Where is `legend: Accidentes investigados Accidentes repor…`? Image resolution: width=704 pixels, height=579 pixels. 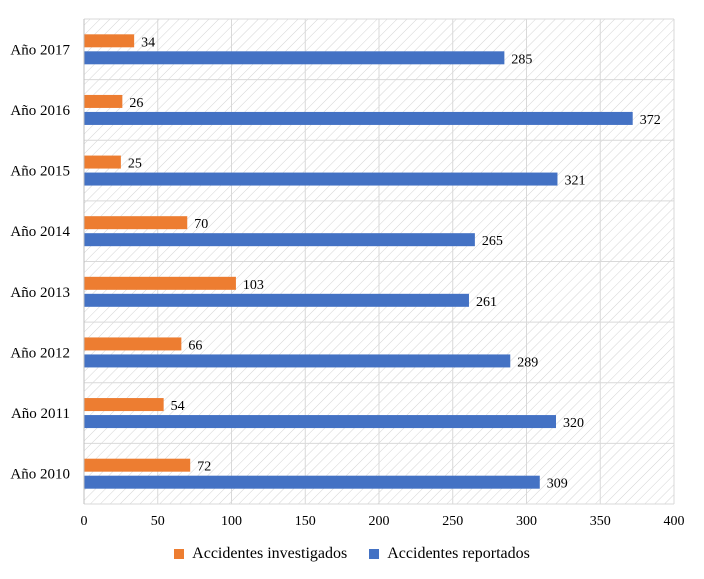 legend: Accidentes investigados Accidentes repor… is located at coordinates (352, 554).